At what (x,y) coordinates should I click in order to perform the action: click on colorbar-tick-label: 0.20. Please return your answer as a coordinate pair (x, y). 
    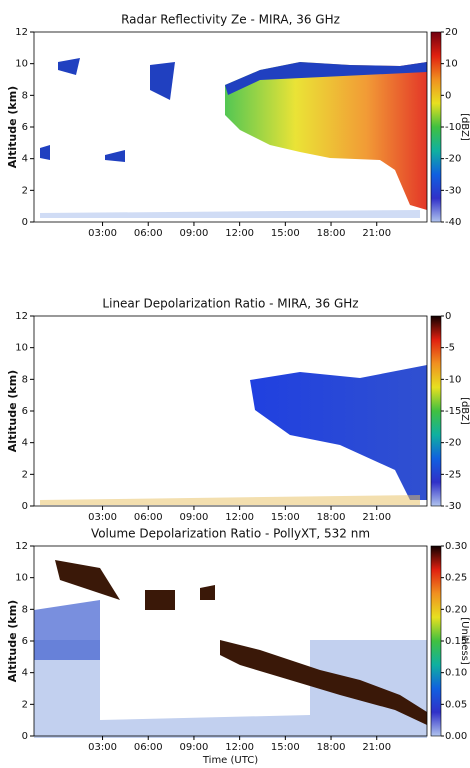
    Looking at the image, I should click on (456, 609).